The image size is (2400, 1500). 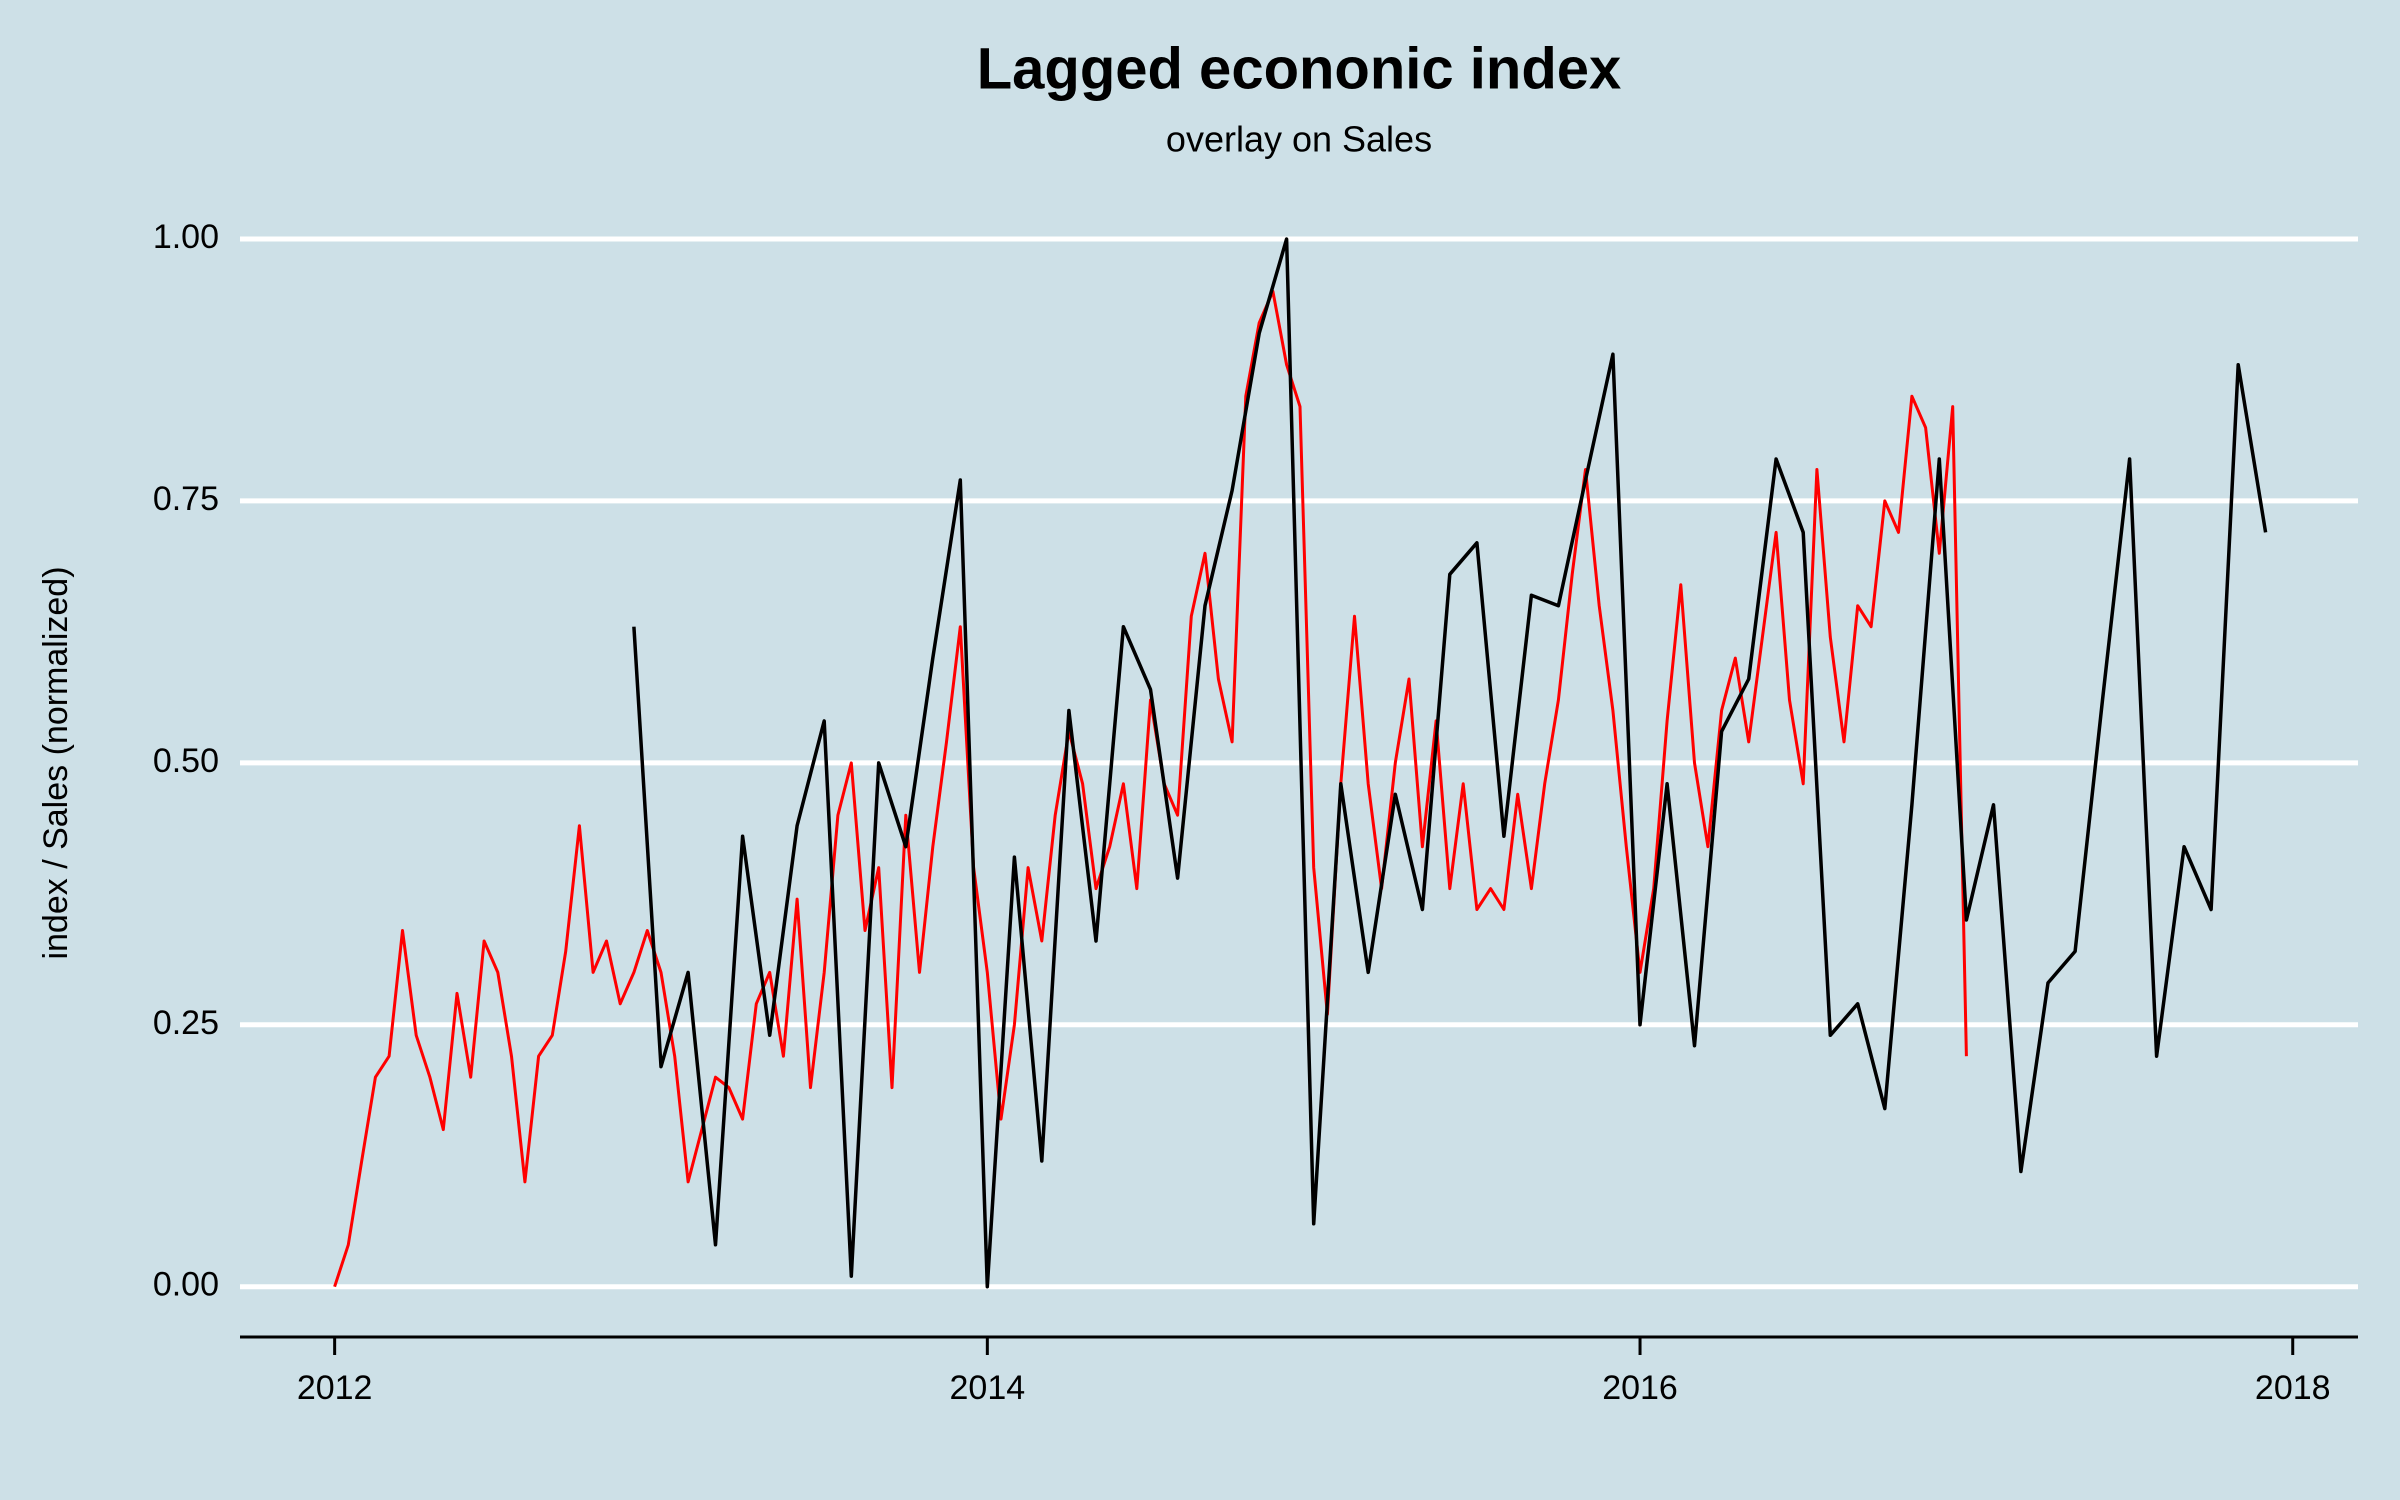 What do you see at coordinates (988, 1388) in the screenshot?
I see `x-tick-label: 2014` at bounding box center [988, 1388].